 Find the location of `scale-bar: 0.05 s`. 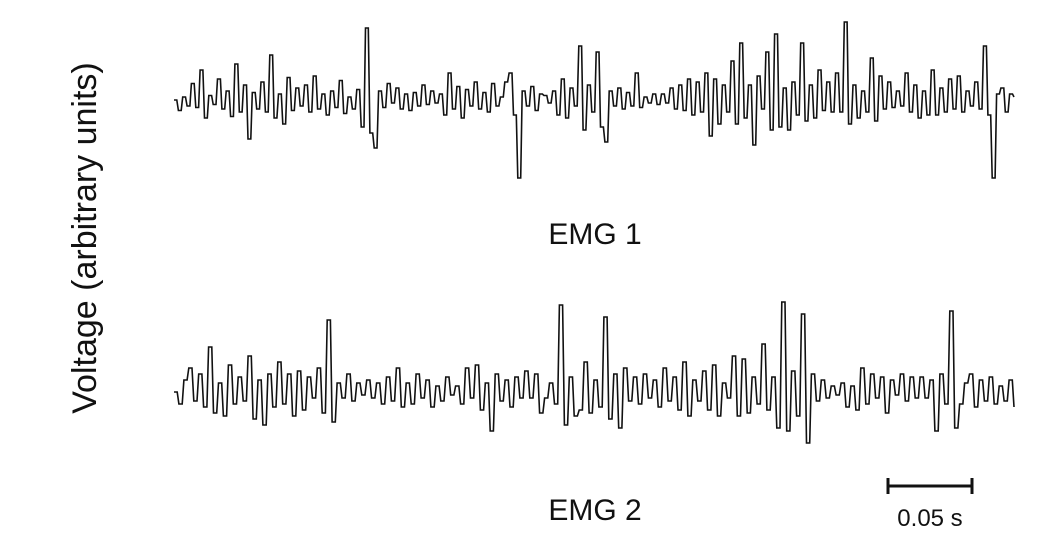

scale-bar: 0.05 s is located at coordinates (930, 505).